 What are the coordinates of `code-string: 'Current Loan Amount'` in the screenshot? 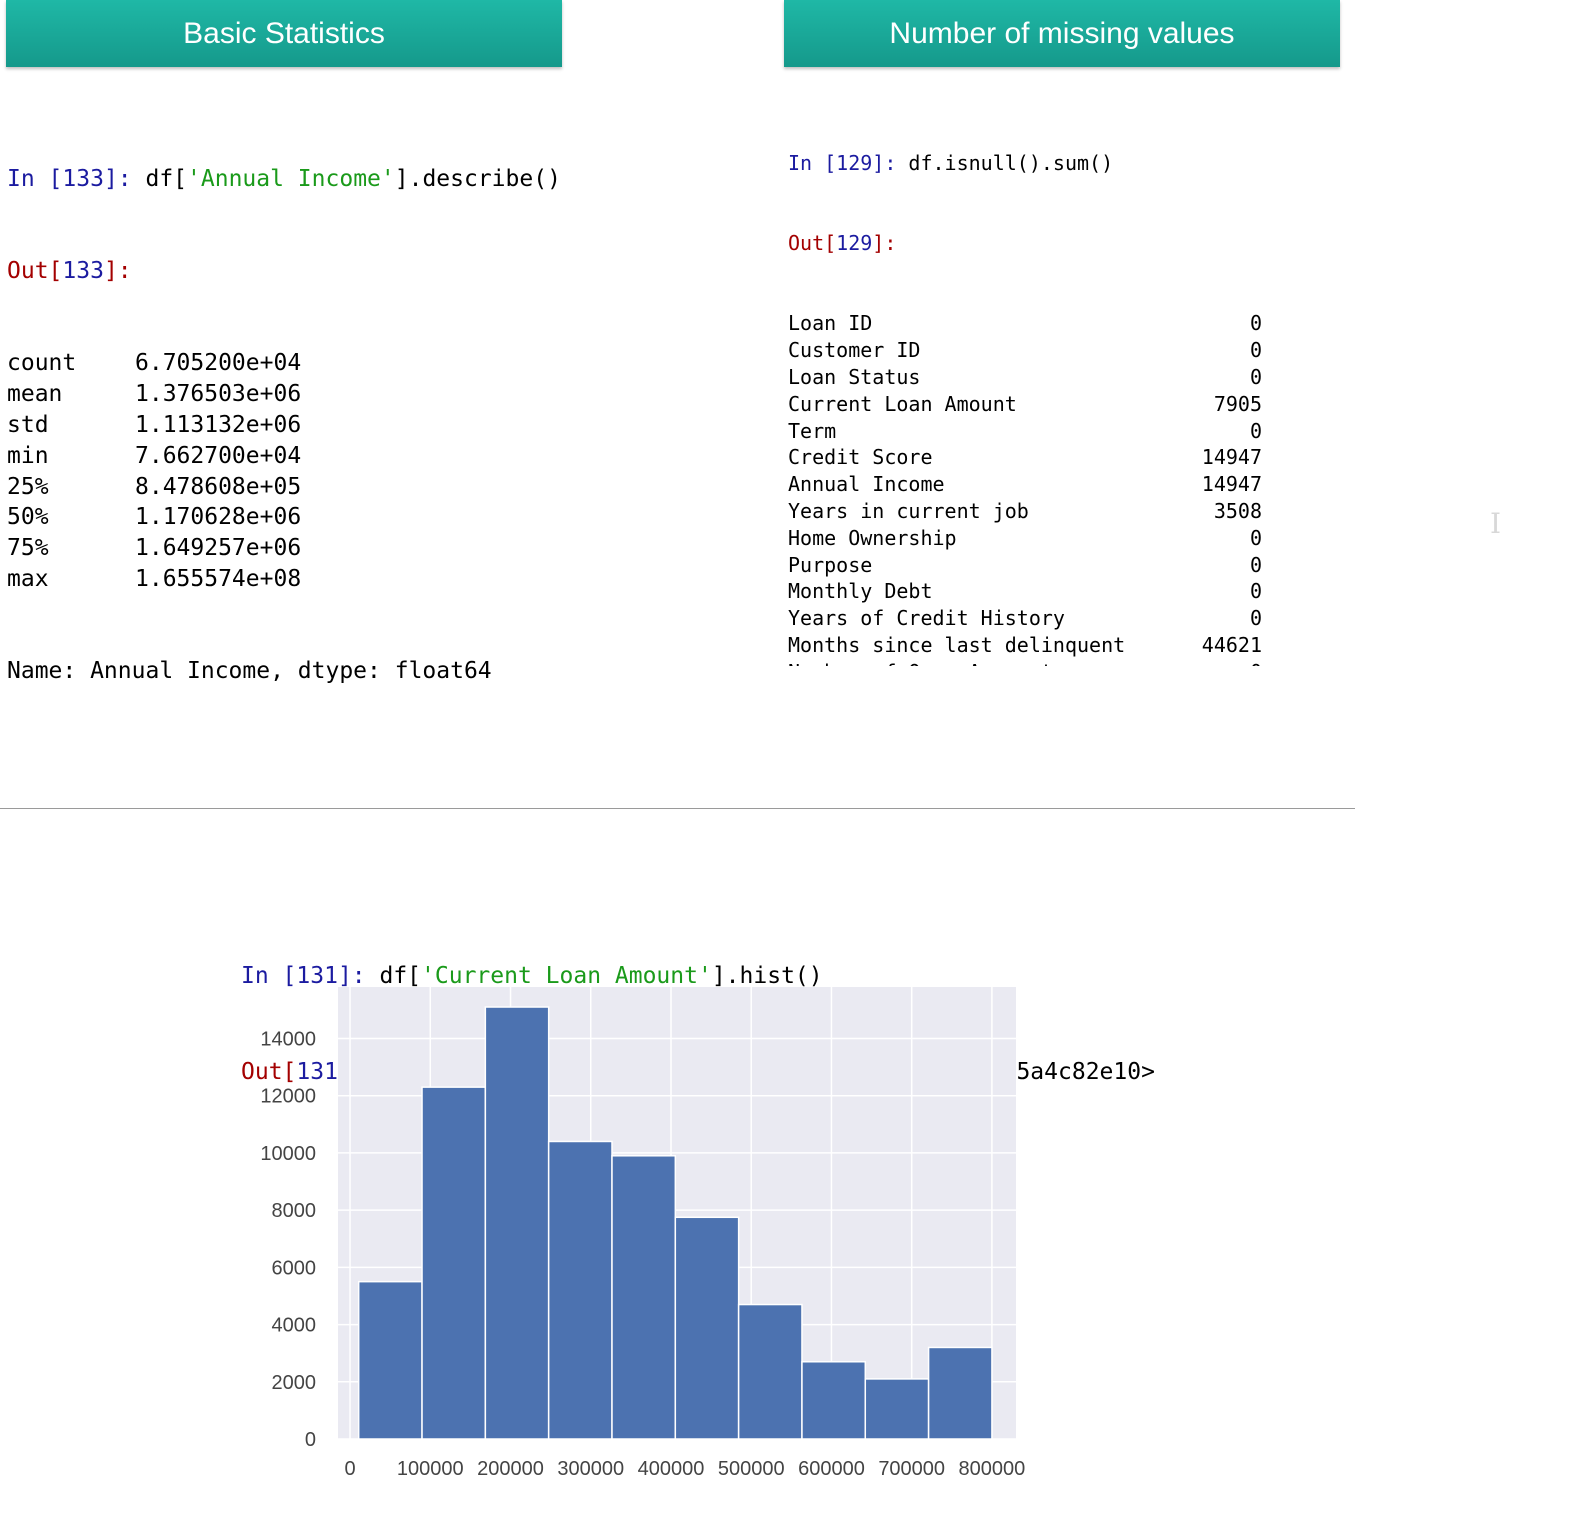 It's located at (566, 976).